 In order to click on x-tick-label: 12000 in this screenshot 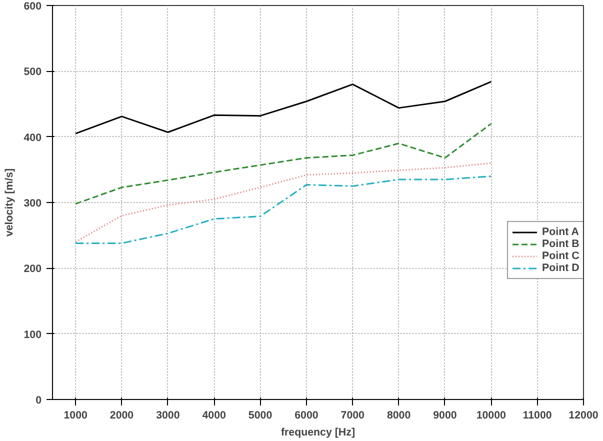, I will do `click(583, 416)`.